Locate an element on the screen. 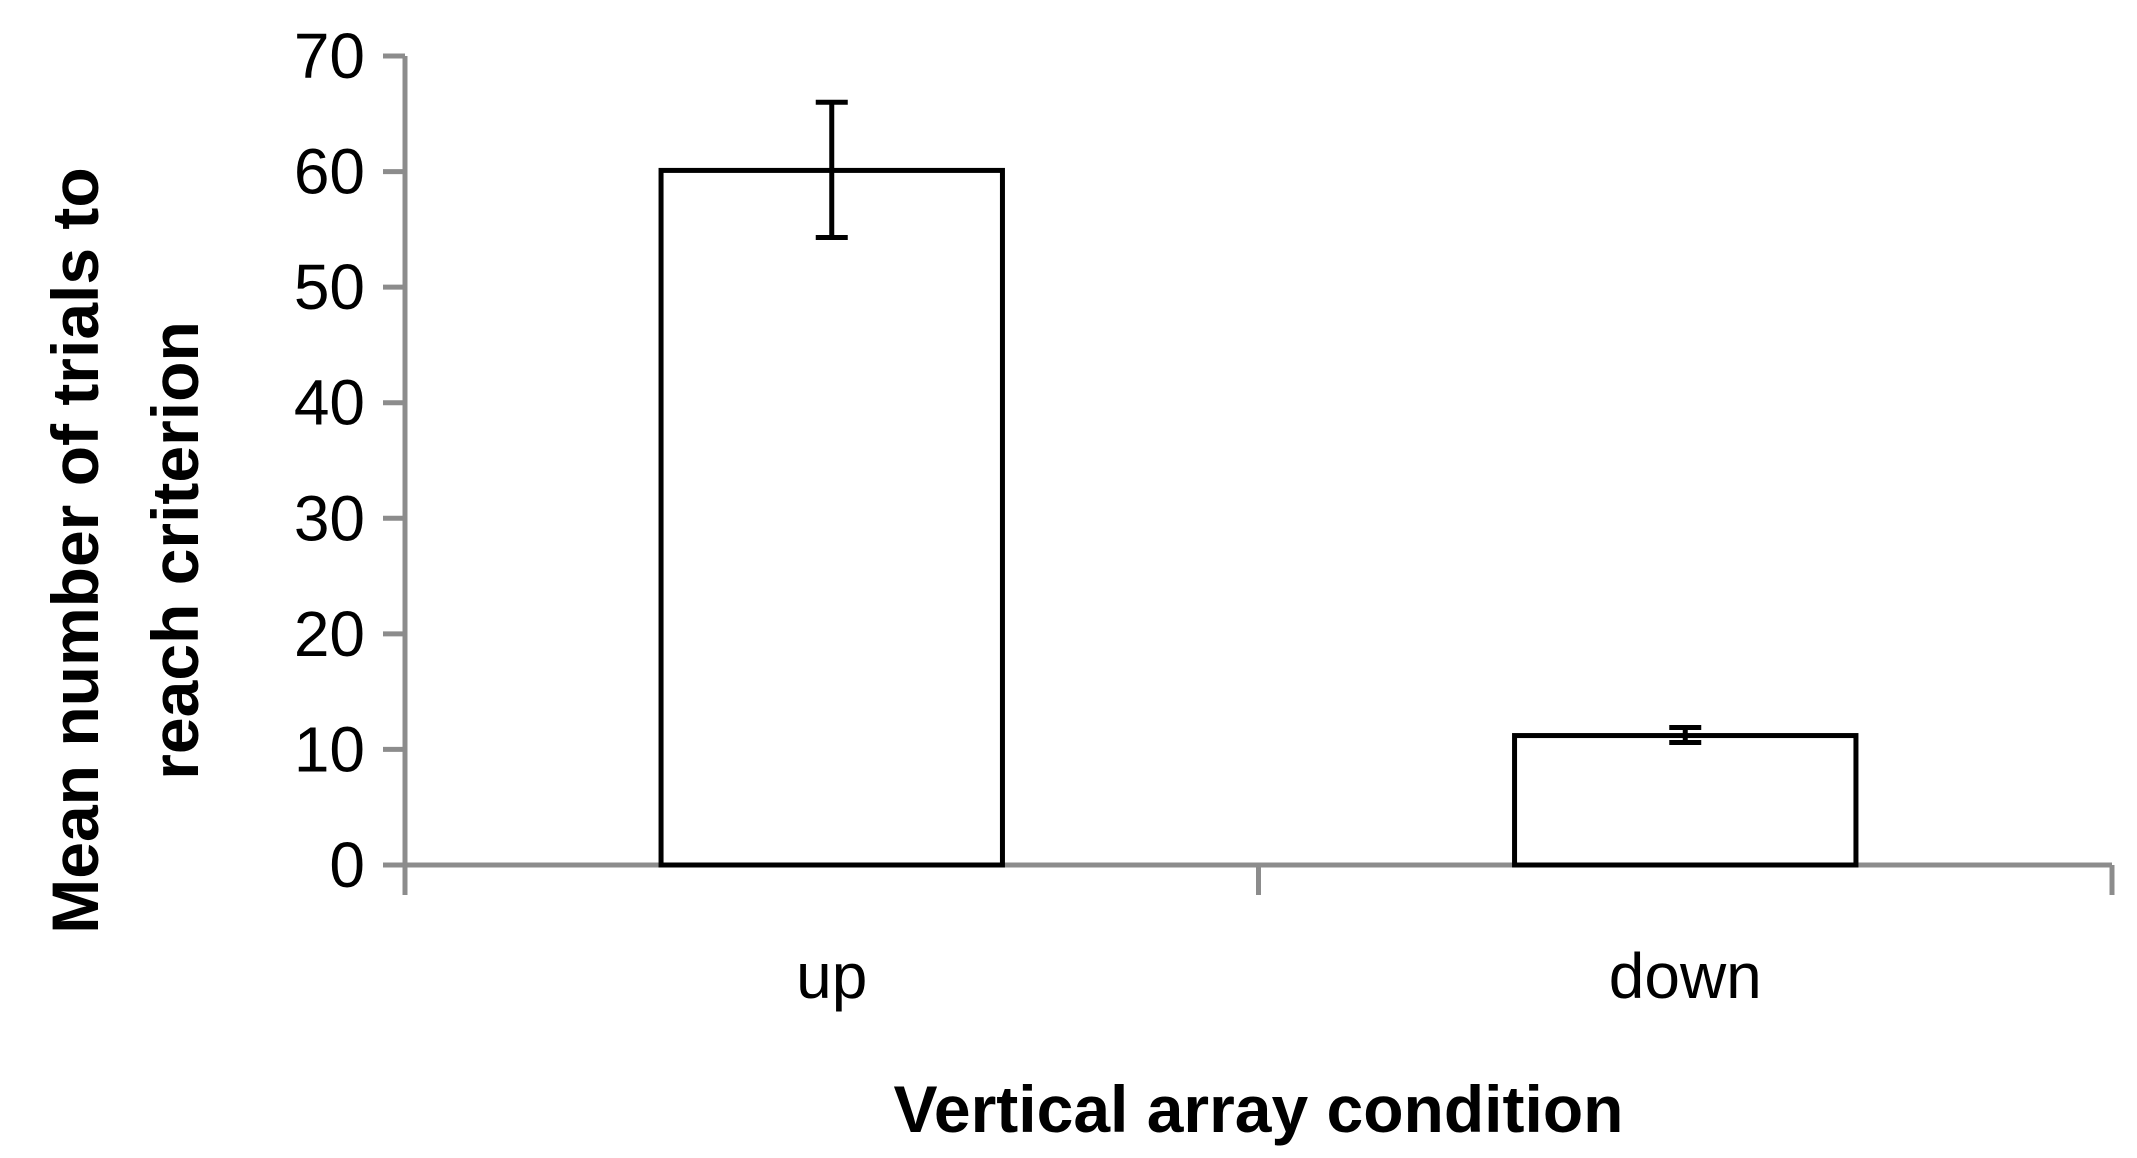 The width and height of the screenshot is (2137, 1158). y-tick-label: 0 is located at coordinates (347, 865).